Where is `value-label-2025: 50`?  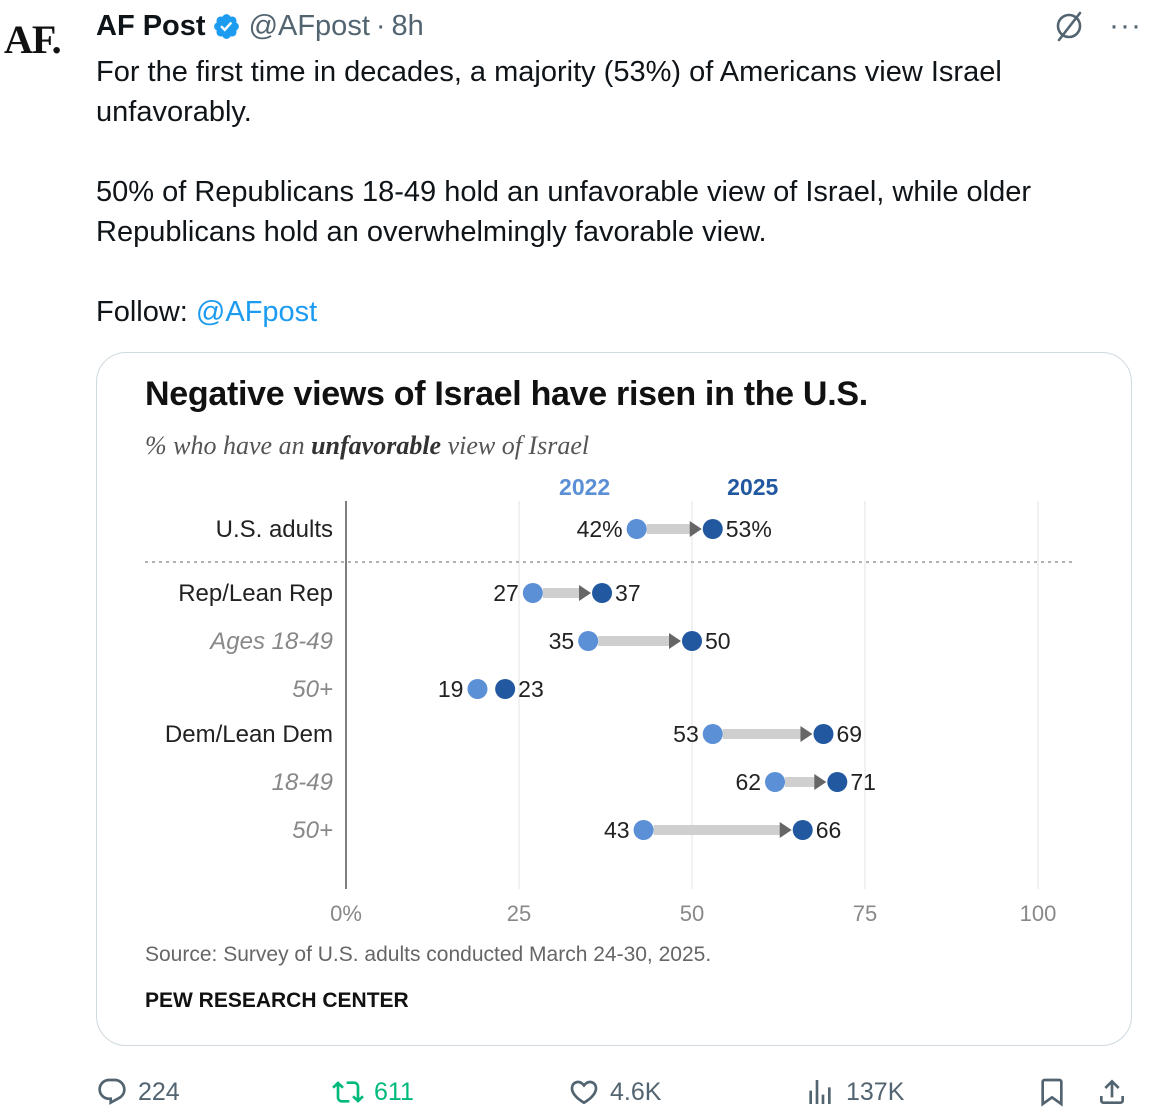 value-label-2025: 50 is located at coordinates (718, 641).